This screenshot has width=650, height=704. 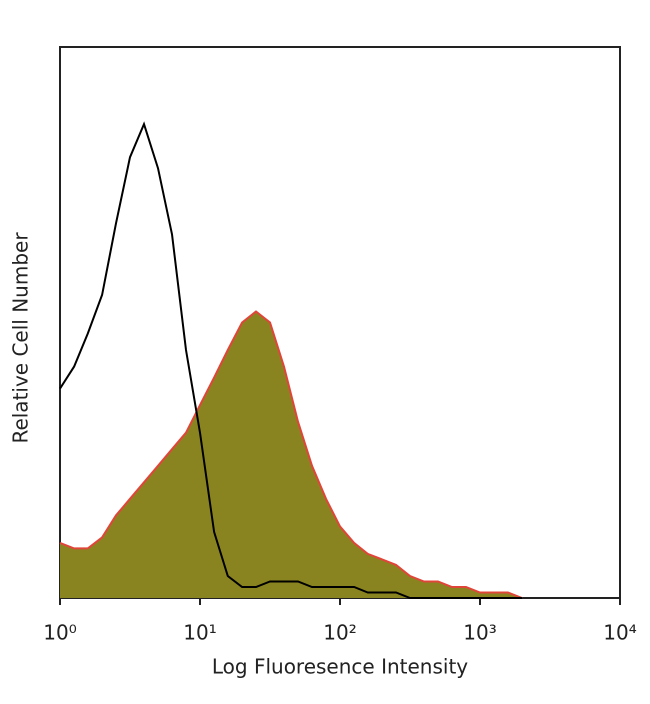 I want to click on x-axis-label: Log Fluoresence Intensity, so click(x=340, y=667).